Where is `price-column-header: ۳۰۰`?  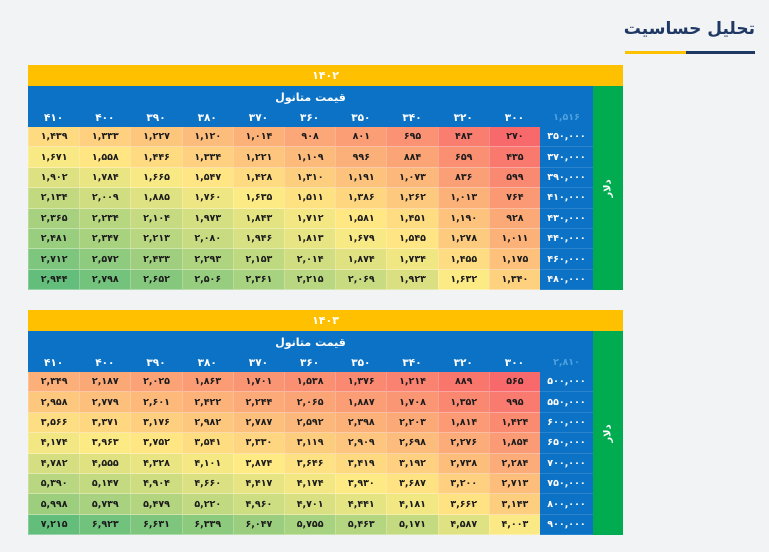 price-column-header: ۳۰۰ is located at coordinates (514, 362).